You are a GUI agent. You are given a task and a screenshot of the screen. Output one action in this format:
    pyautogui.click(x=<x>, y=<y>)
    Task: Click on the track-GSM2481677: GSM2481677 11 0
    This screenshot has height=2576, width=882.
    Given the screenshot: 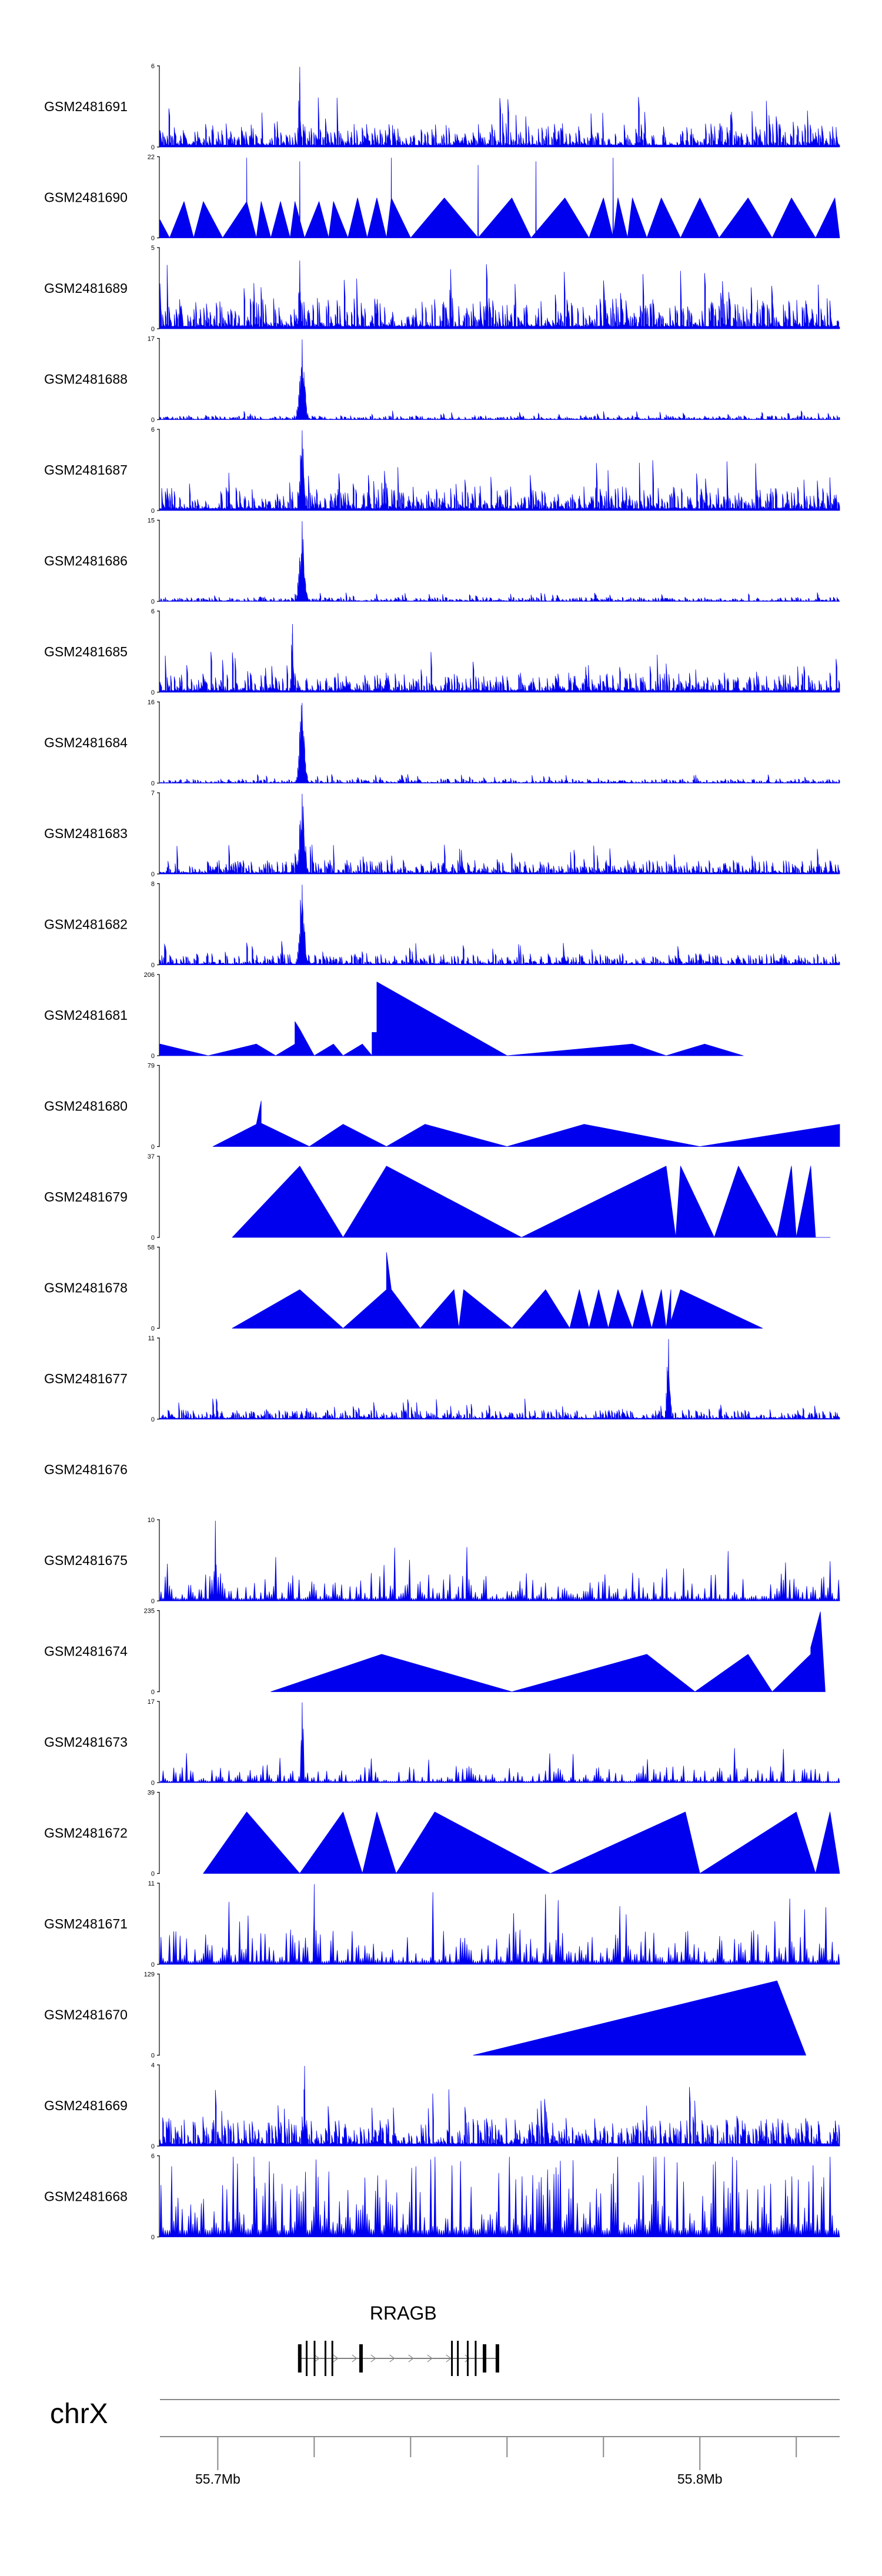 What is the action you would take?
    pyautogui.click(x=442, y=1379)
    